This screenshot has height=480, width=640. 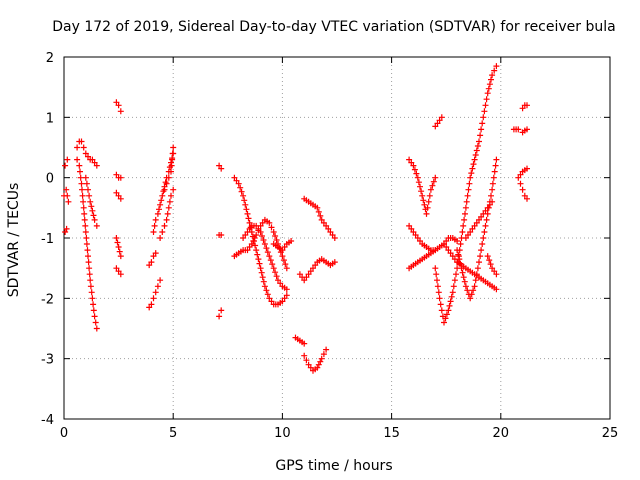 I want to click on y-axis-label: SDTVAR / TECUs, so click(x=14, y=240).